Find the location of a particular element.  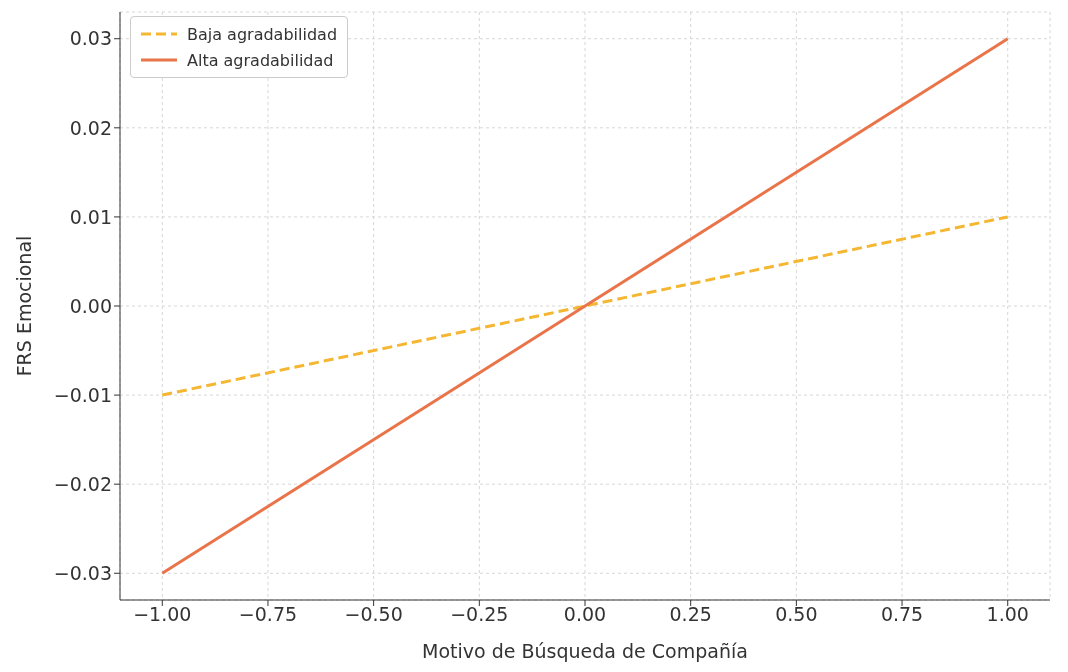

legend-label: Alta agradabilidad is located at coordinates (260, 60).